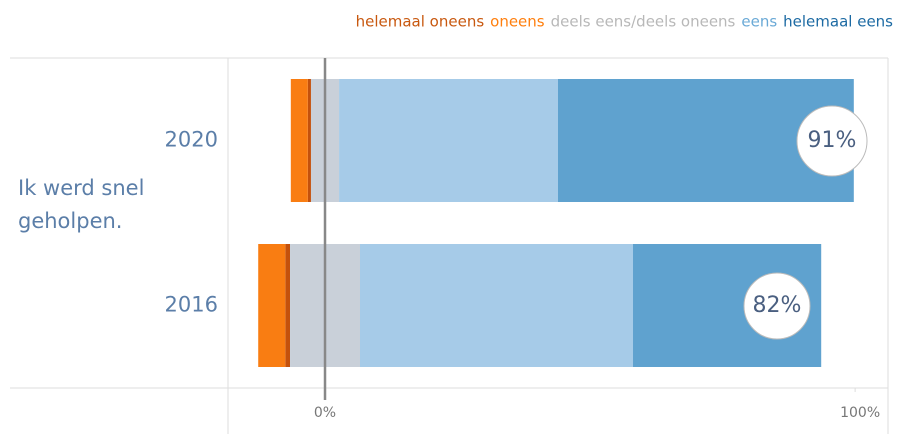 Image resolution: width=898 pixels, height=434 pixels. Describe the element at coordinates (860, 413) in the screenshot. I see `x-tick-label: 100%` at that location.